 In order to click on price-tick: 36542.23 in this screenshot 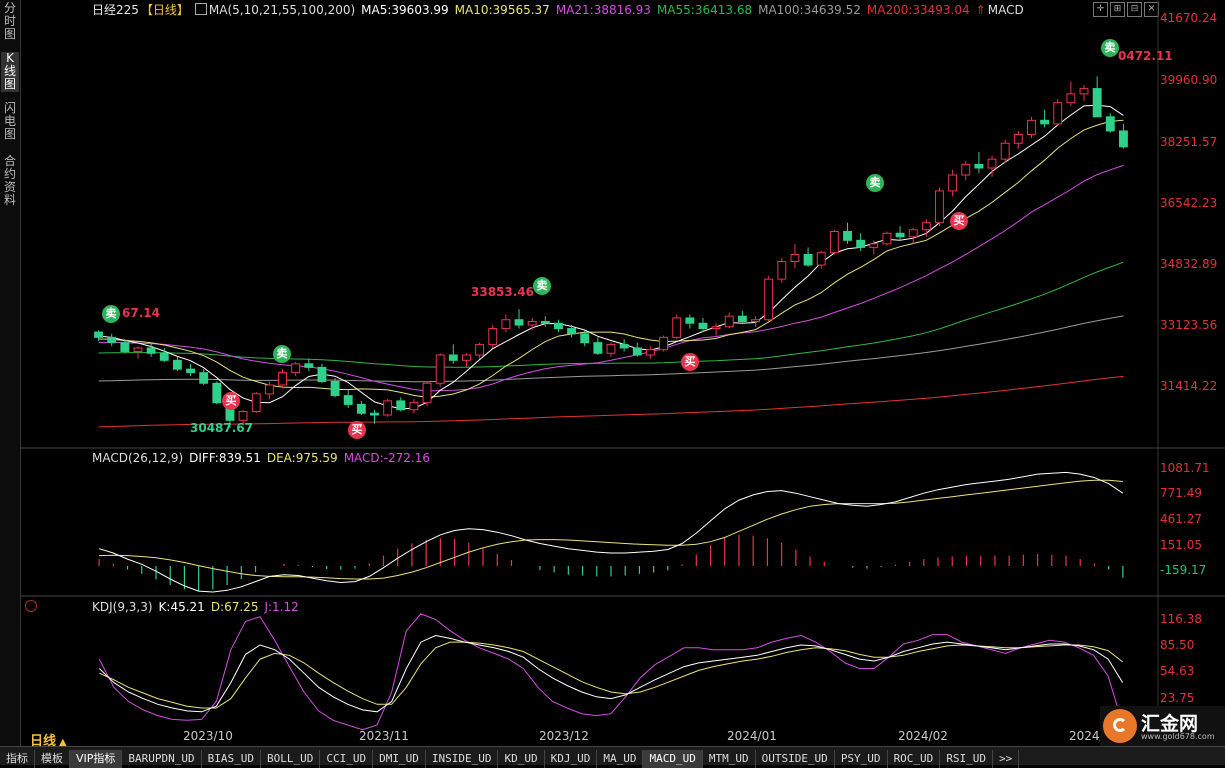, I will do `click(1189, 203)`.